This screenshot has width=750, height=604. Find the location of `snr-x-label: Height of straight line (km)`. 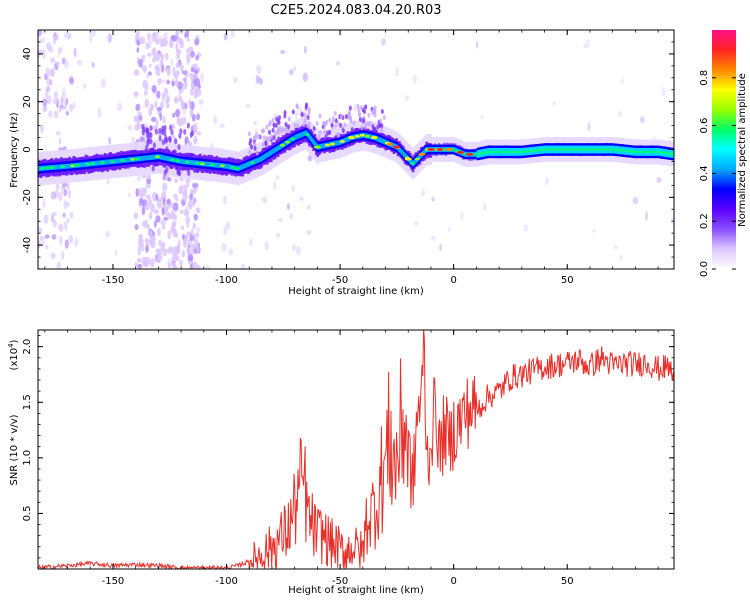

snr-x-label: Height of straight line (km) is located at coordinates (356, 590).